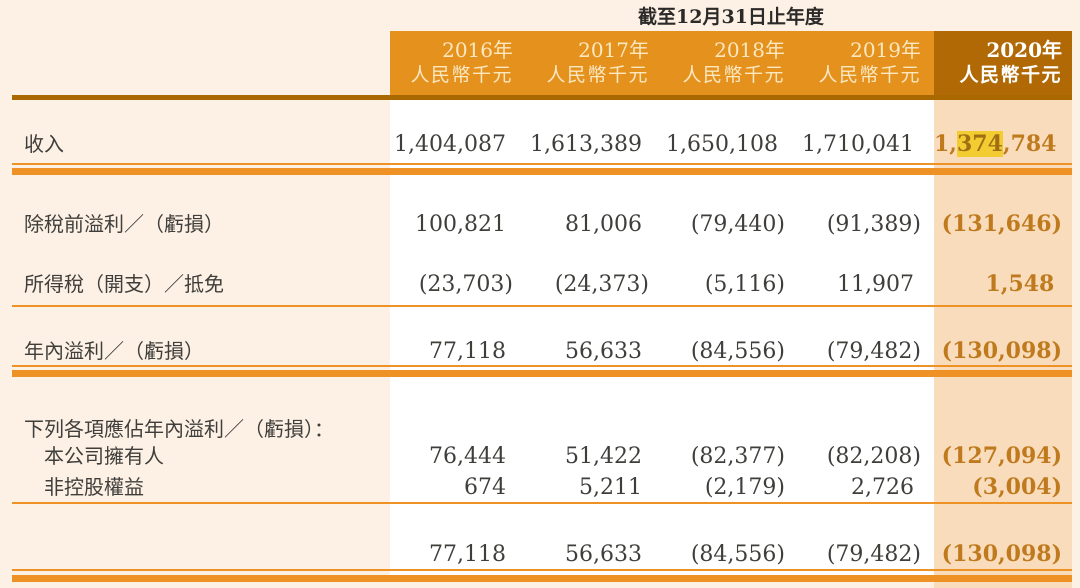  Describe the element at coordinates (542, 97) in the screenshot. I see `header-divider-rule` at that location.